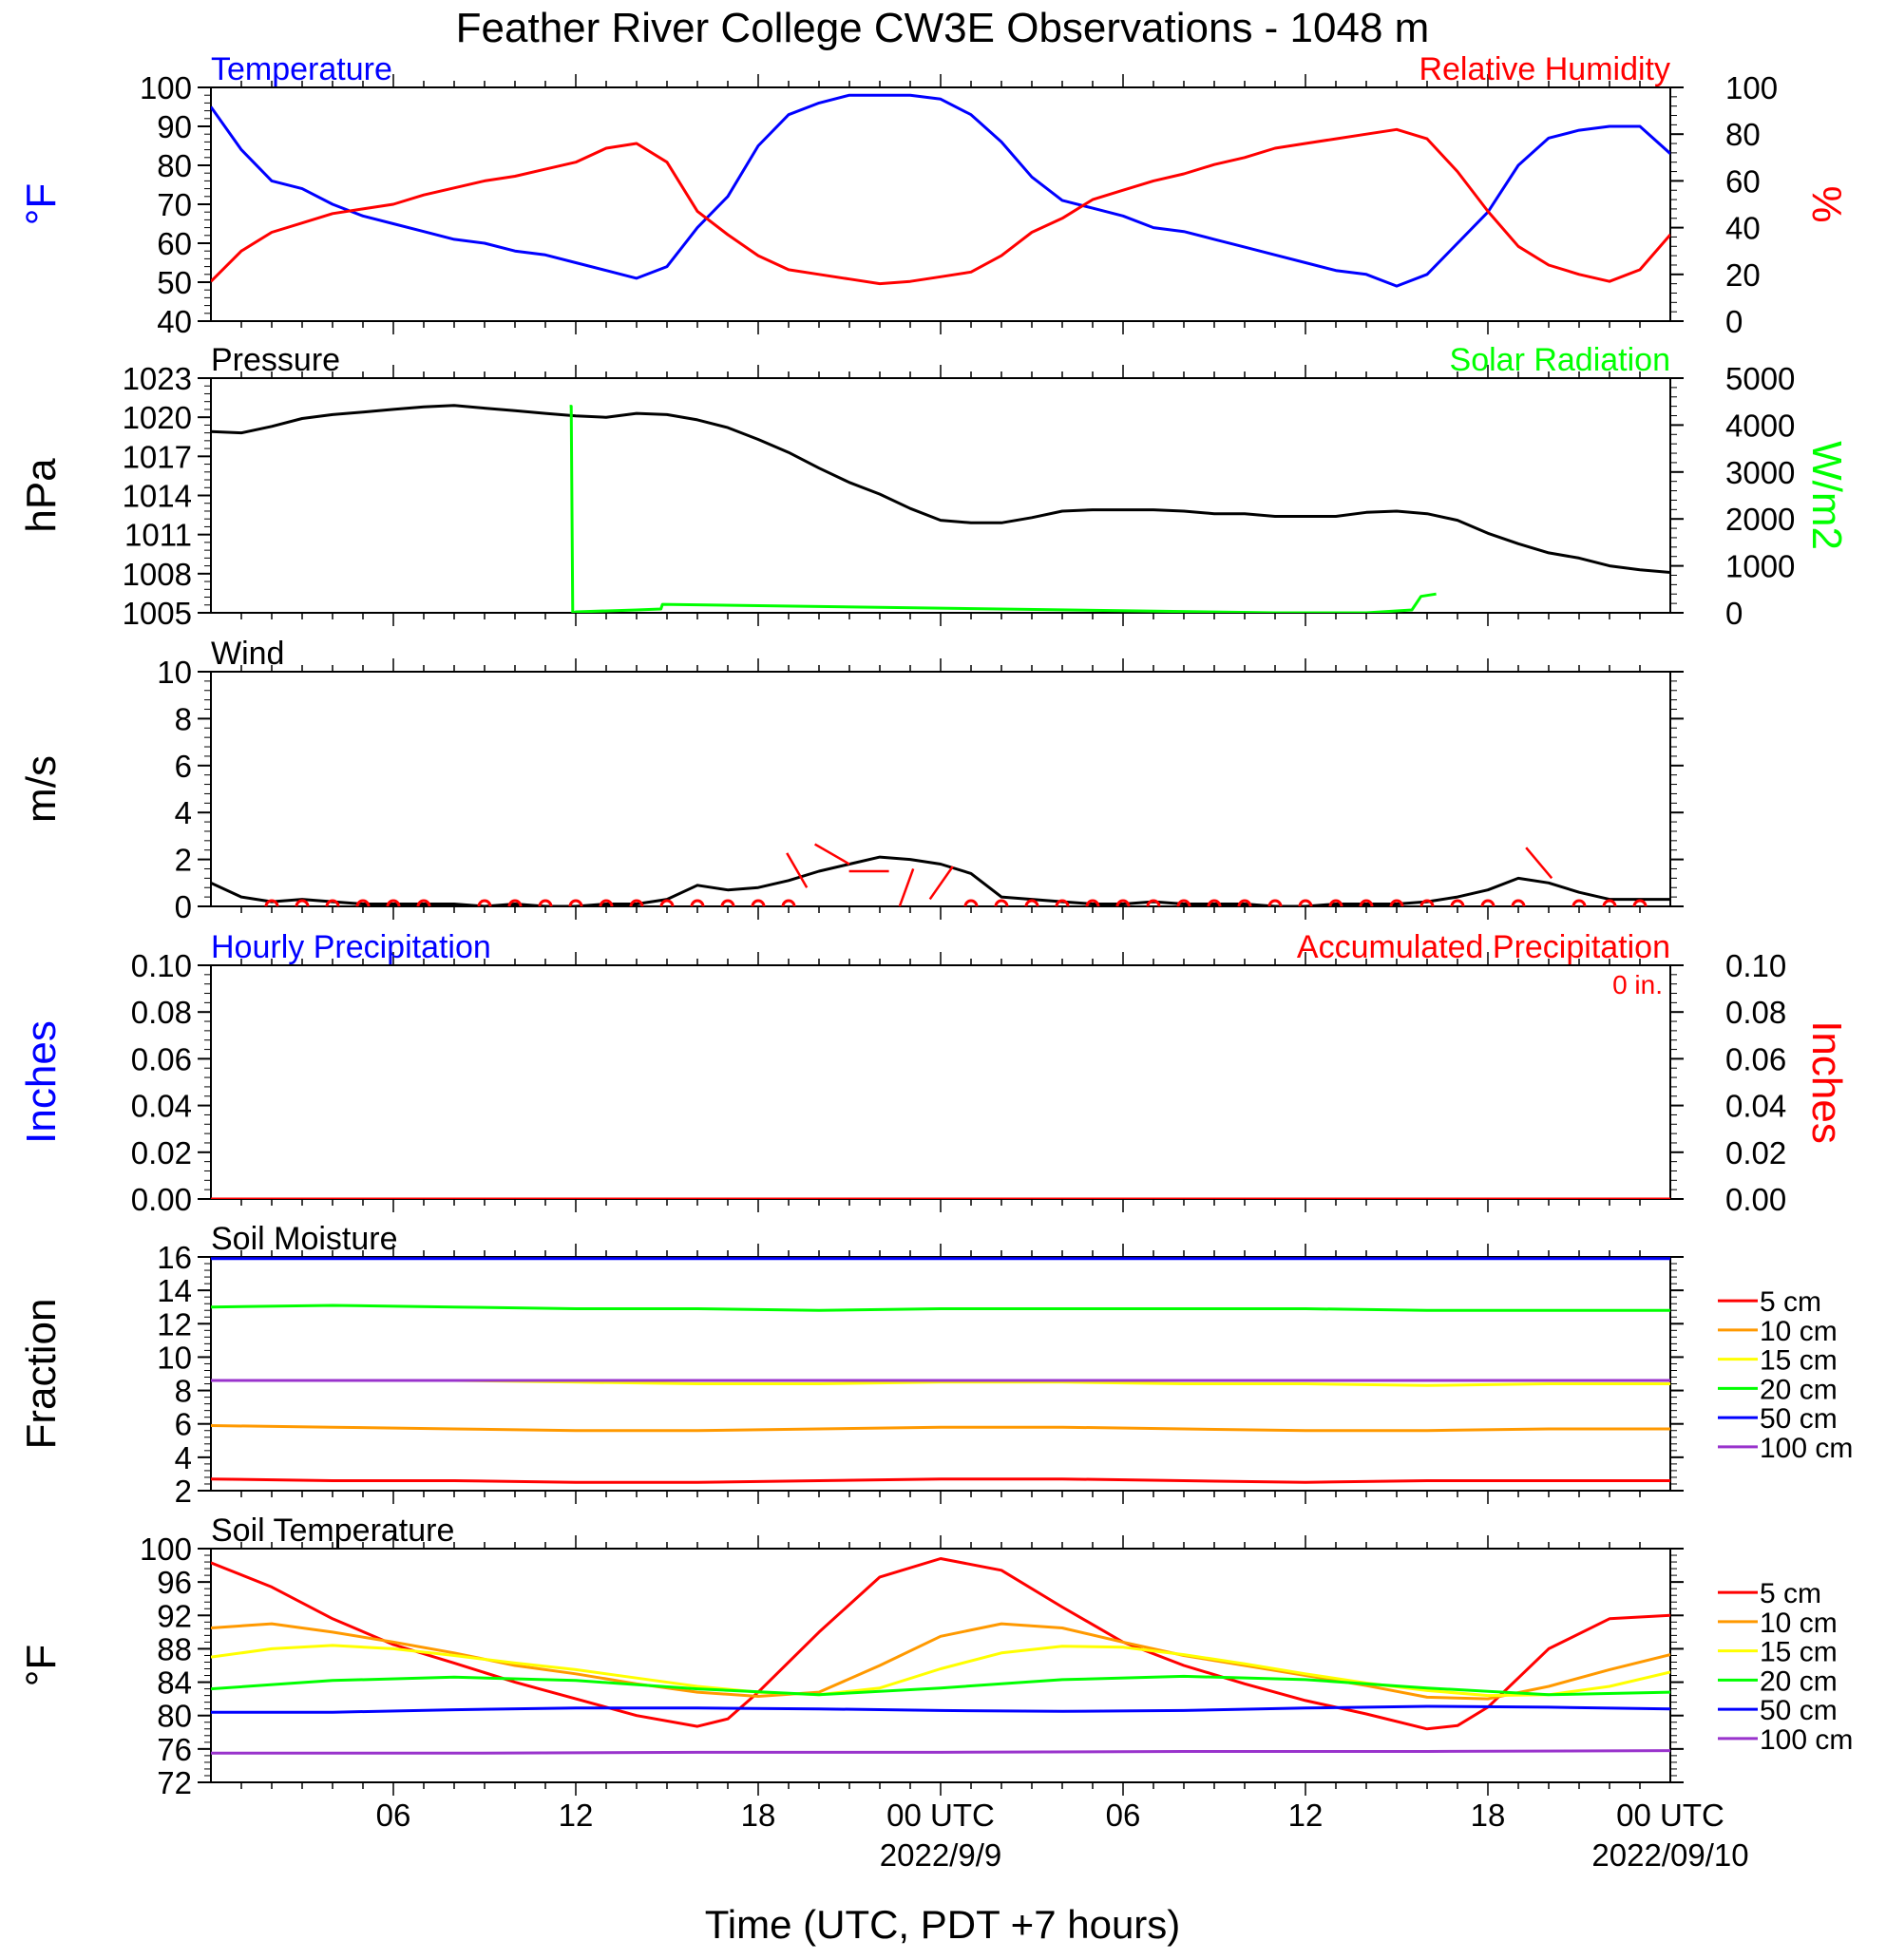  What do you see at coordinates (41, 1082) in the screenshot?
I see `y-axis-label-left: Inches` at bounding box center [41, 1082].